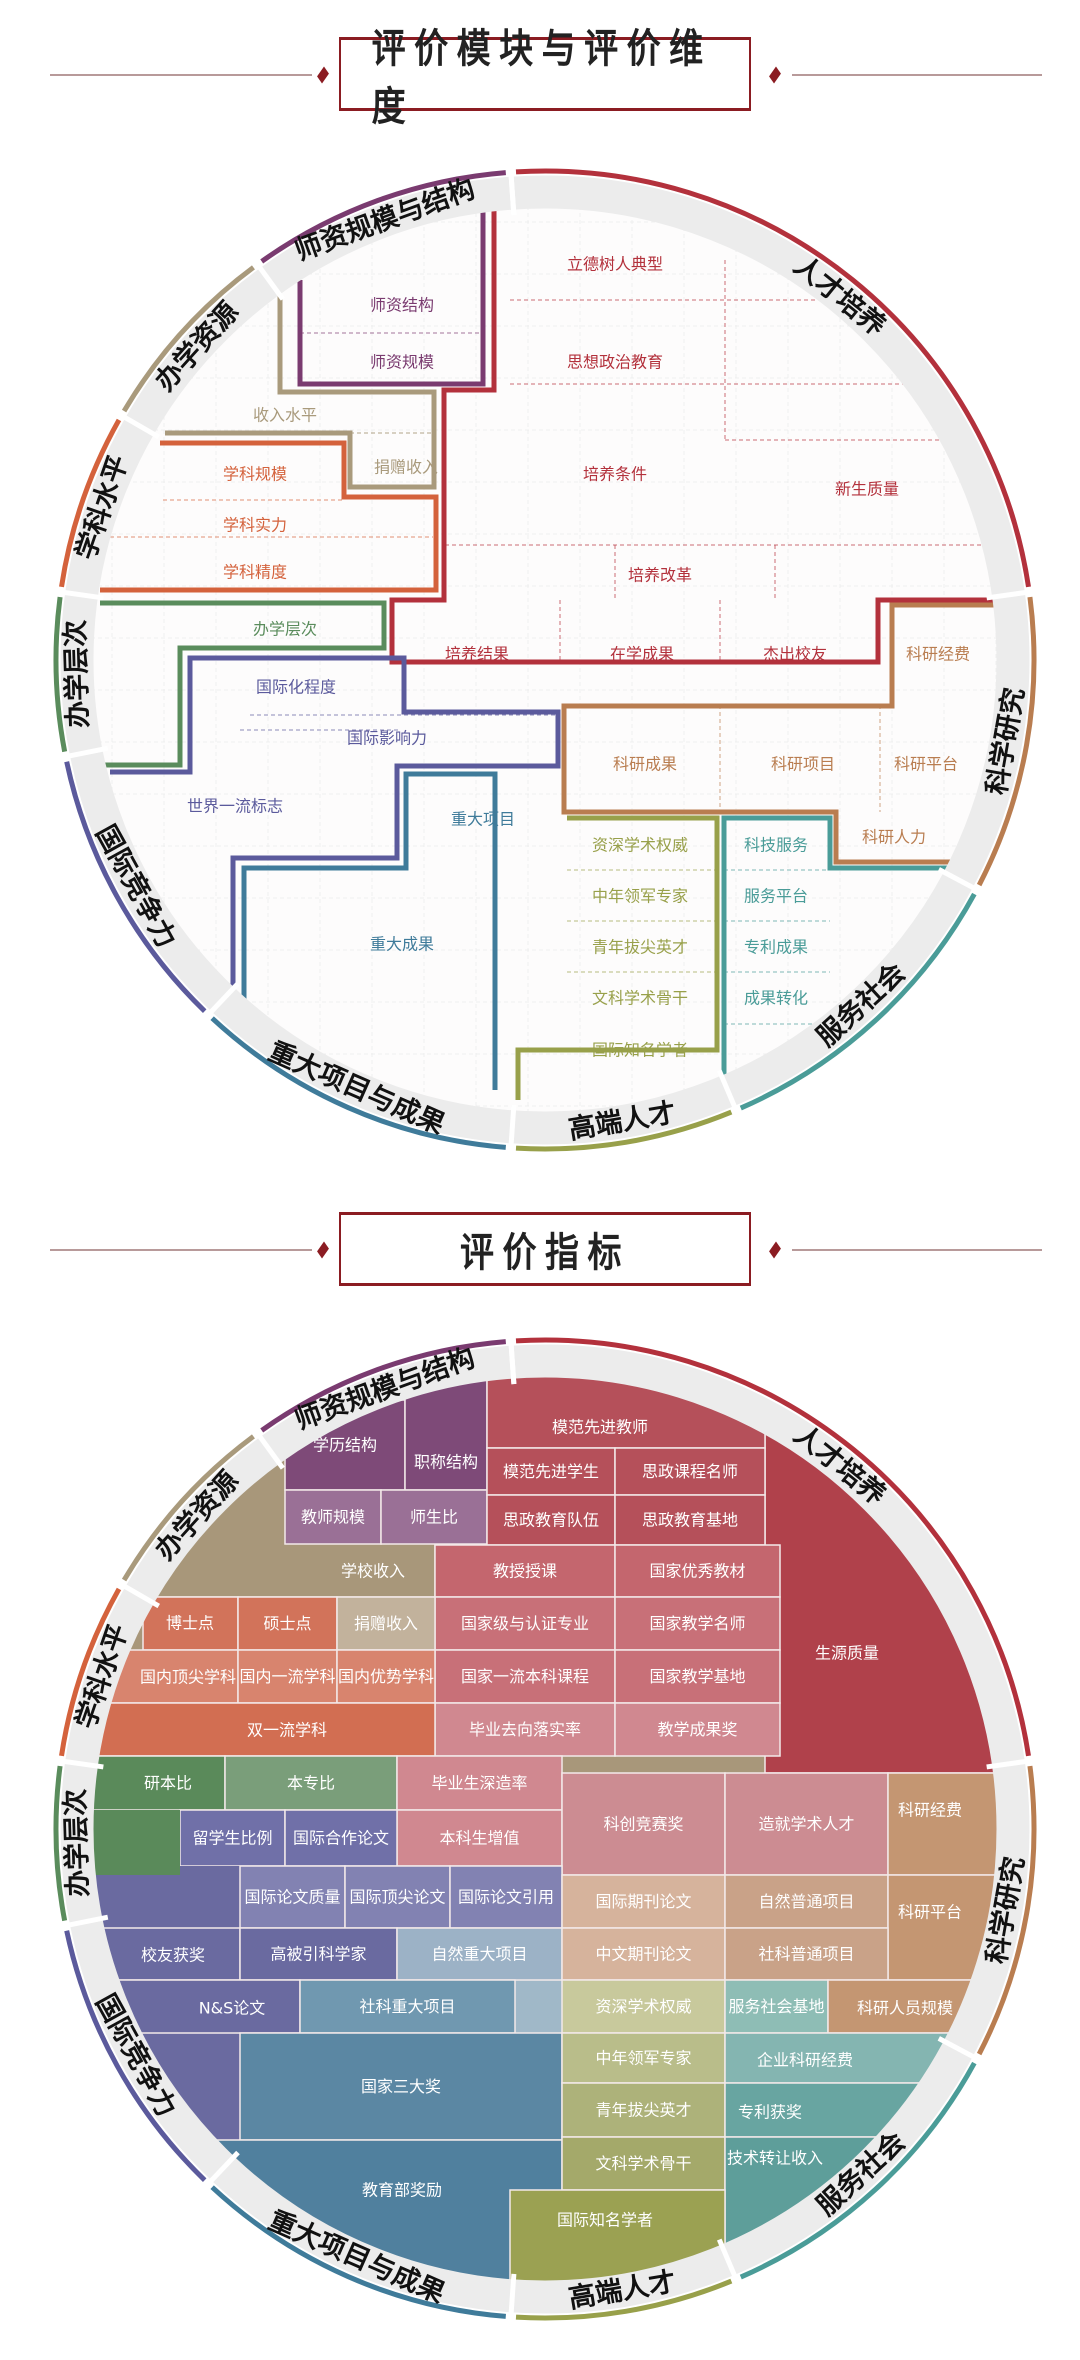 Image resolution: width=1080 pixels, height=2360 pixels. Describe the element at coordinates (775, 1250) in the screenshot. I see `diamond-ornament-icon` at that location.